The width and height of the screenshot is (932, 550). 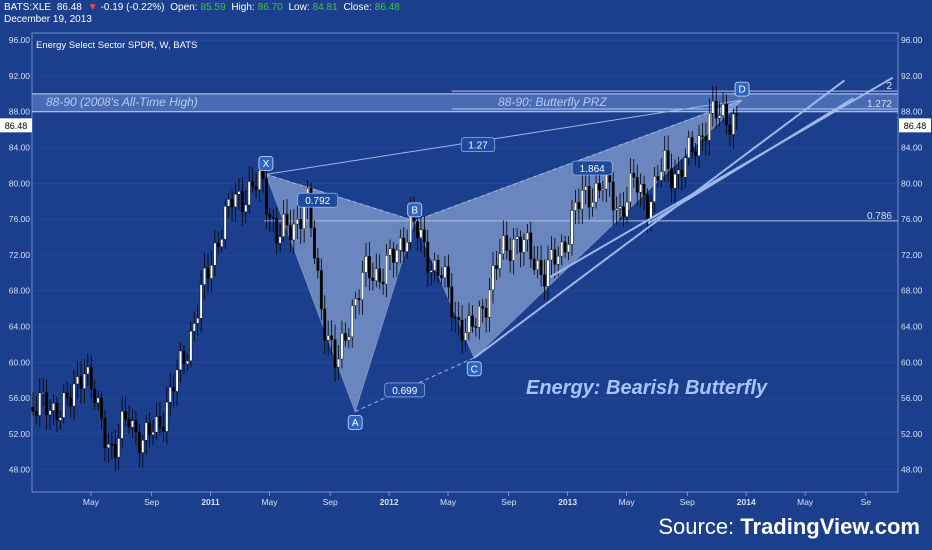 What do you see at coordinates (132, 7) in the screenshot?
I see `price-change: -0.19 (-0.22%)` at bounding box center [132, 7].